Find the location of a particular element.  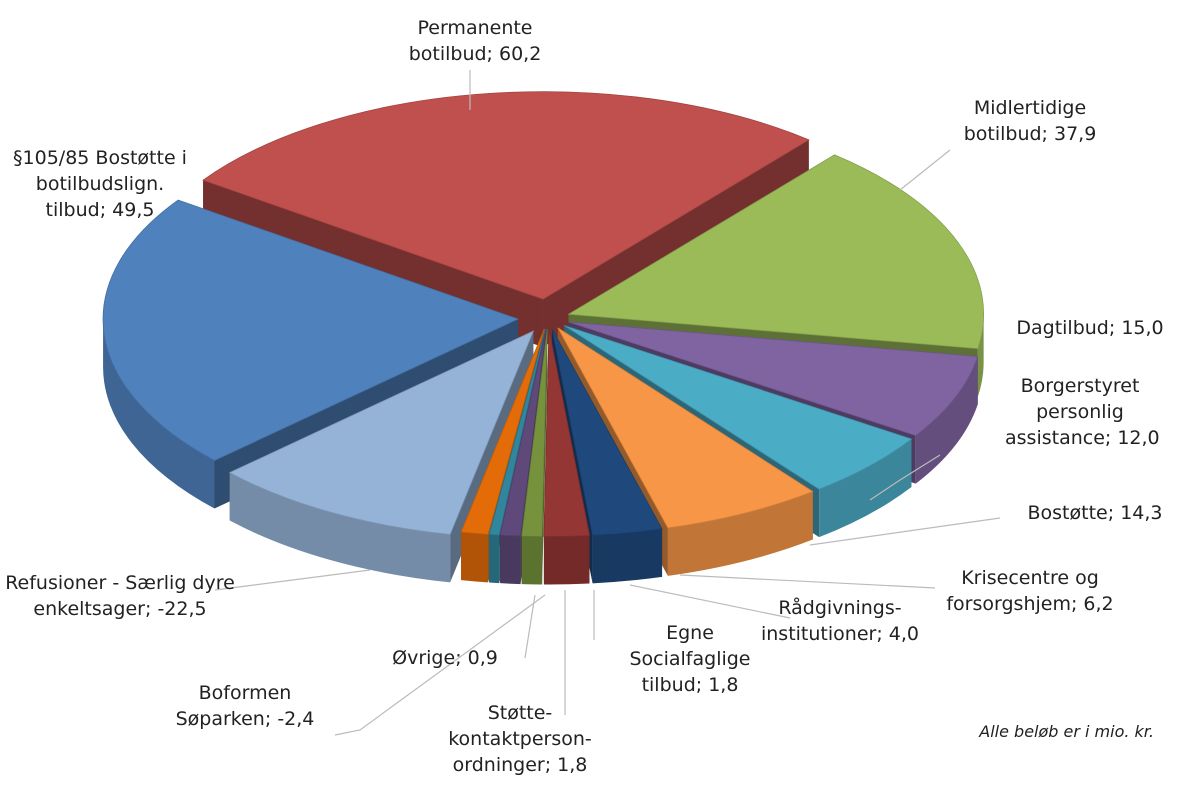

label-name: Støtte-kontaktperson-ordninger is located at coordinates (520, 739).